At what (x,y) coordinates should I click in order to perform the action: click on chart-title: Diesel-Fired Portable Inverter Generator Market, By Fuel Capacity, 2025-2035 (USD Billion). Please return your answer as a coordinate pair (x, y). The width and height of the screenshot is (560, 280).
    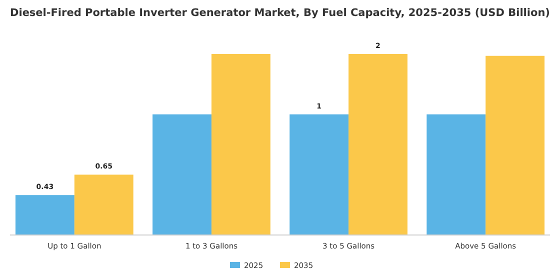
    Looking at the image, I should click on (280, 13).